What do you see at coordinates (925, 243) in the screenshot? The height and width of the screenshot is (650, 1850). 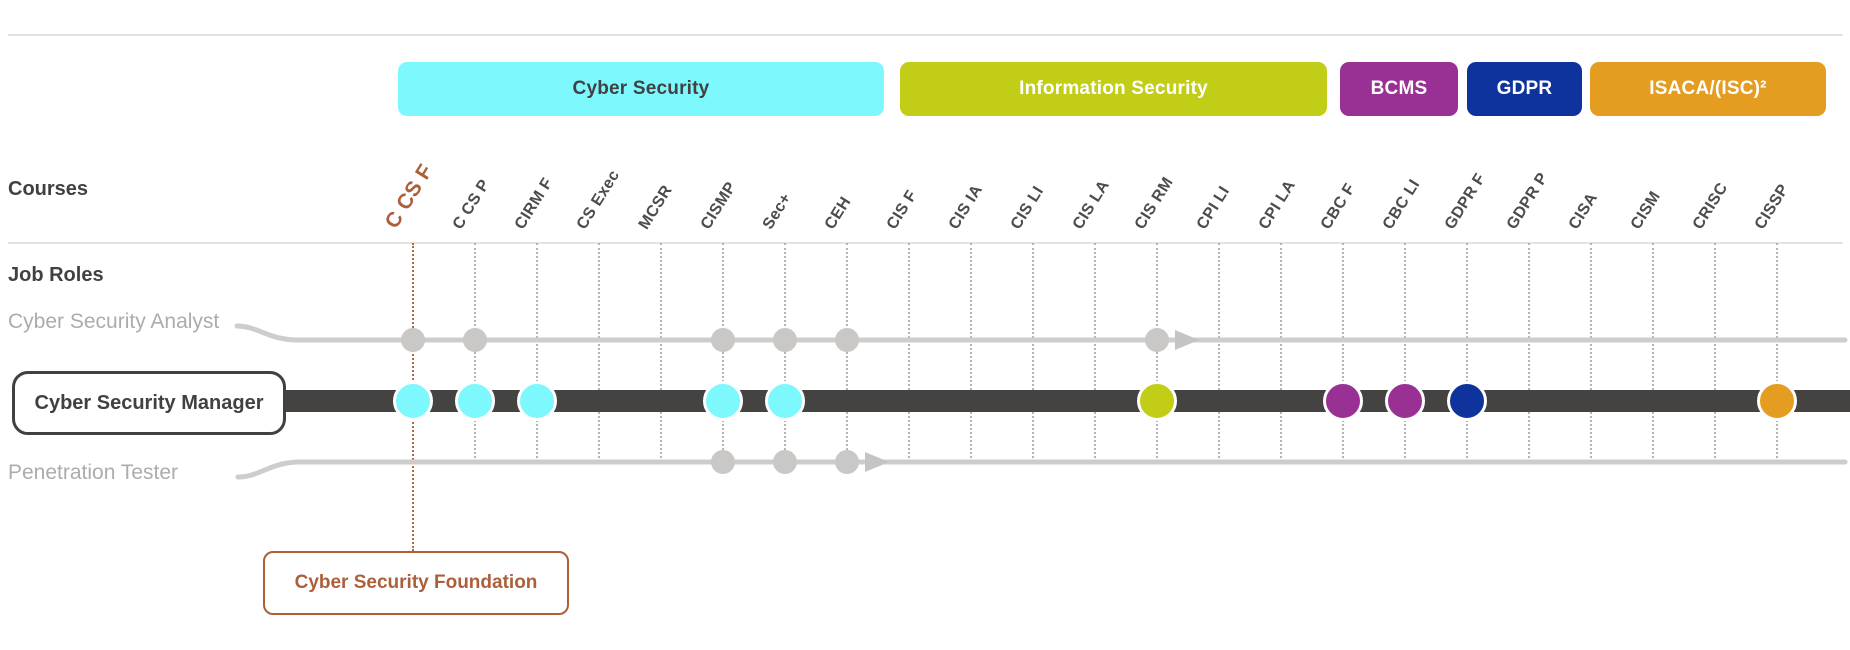 I see `courses-divider` at bounding box center [925, 243].